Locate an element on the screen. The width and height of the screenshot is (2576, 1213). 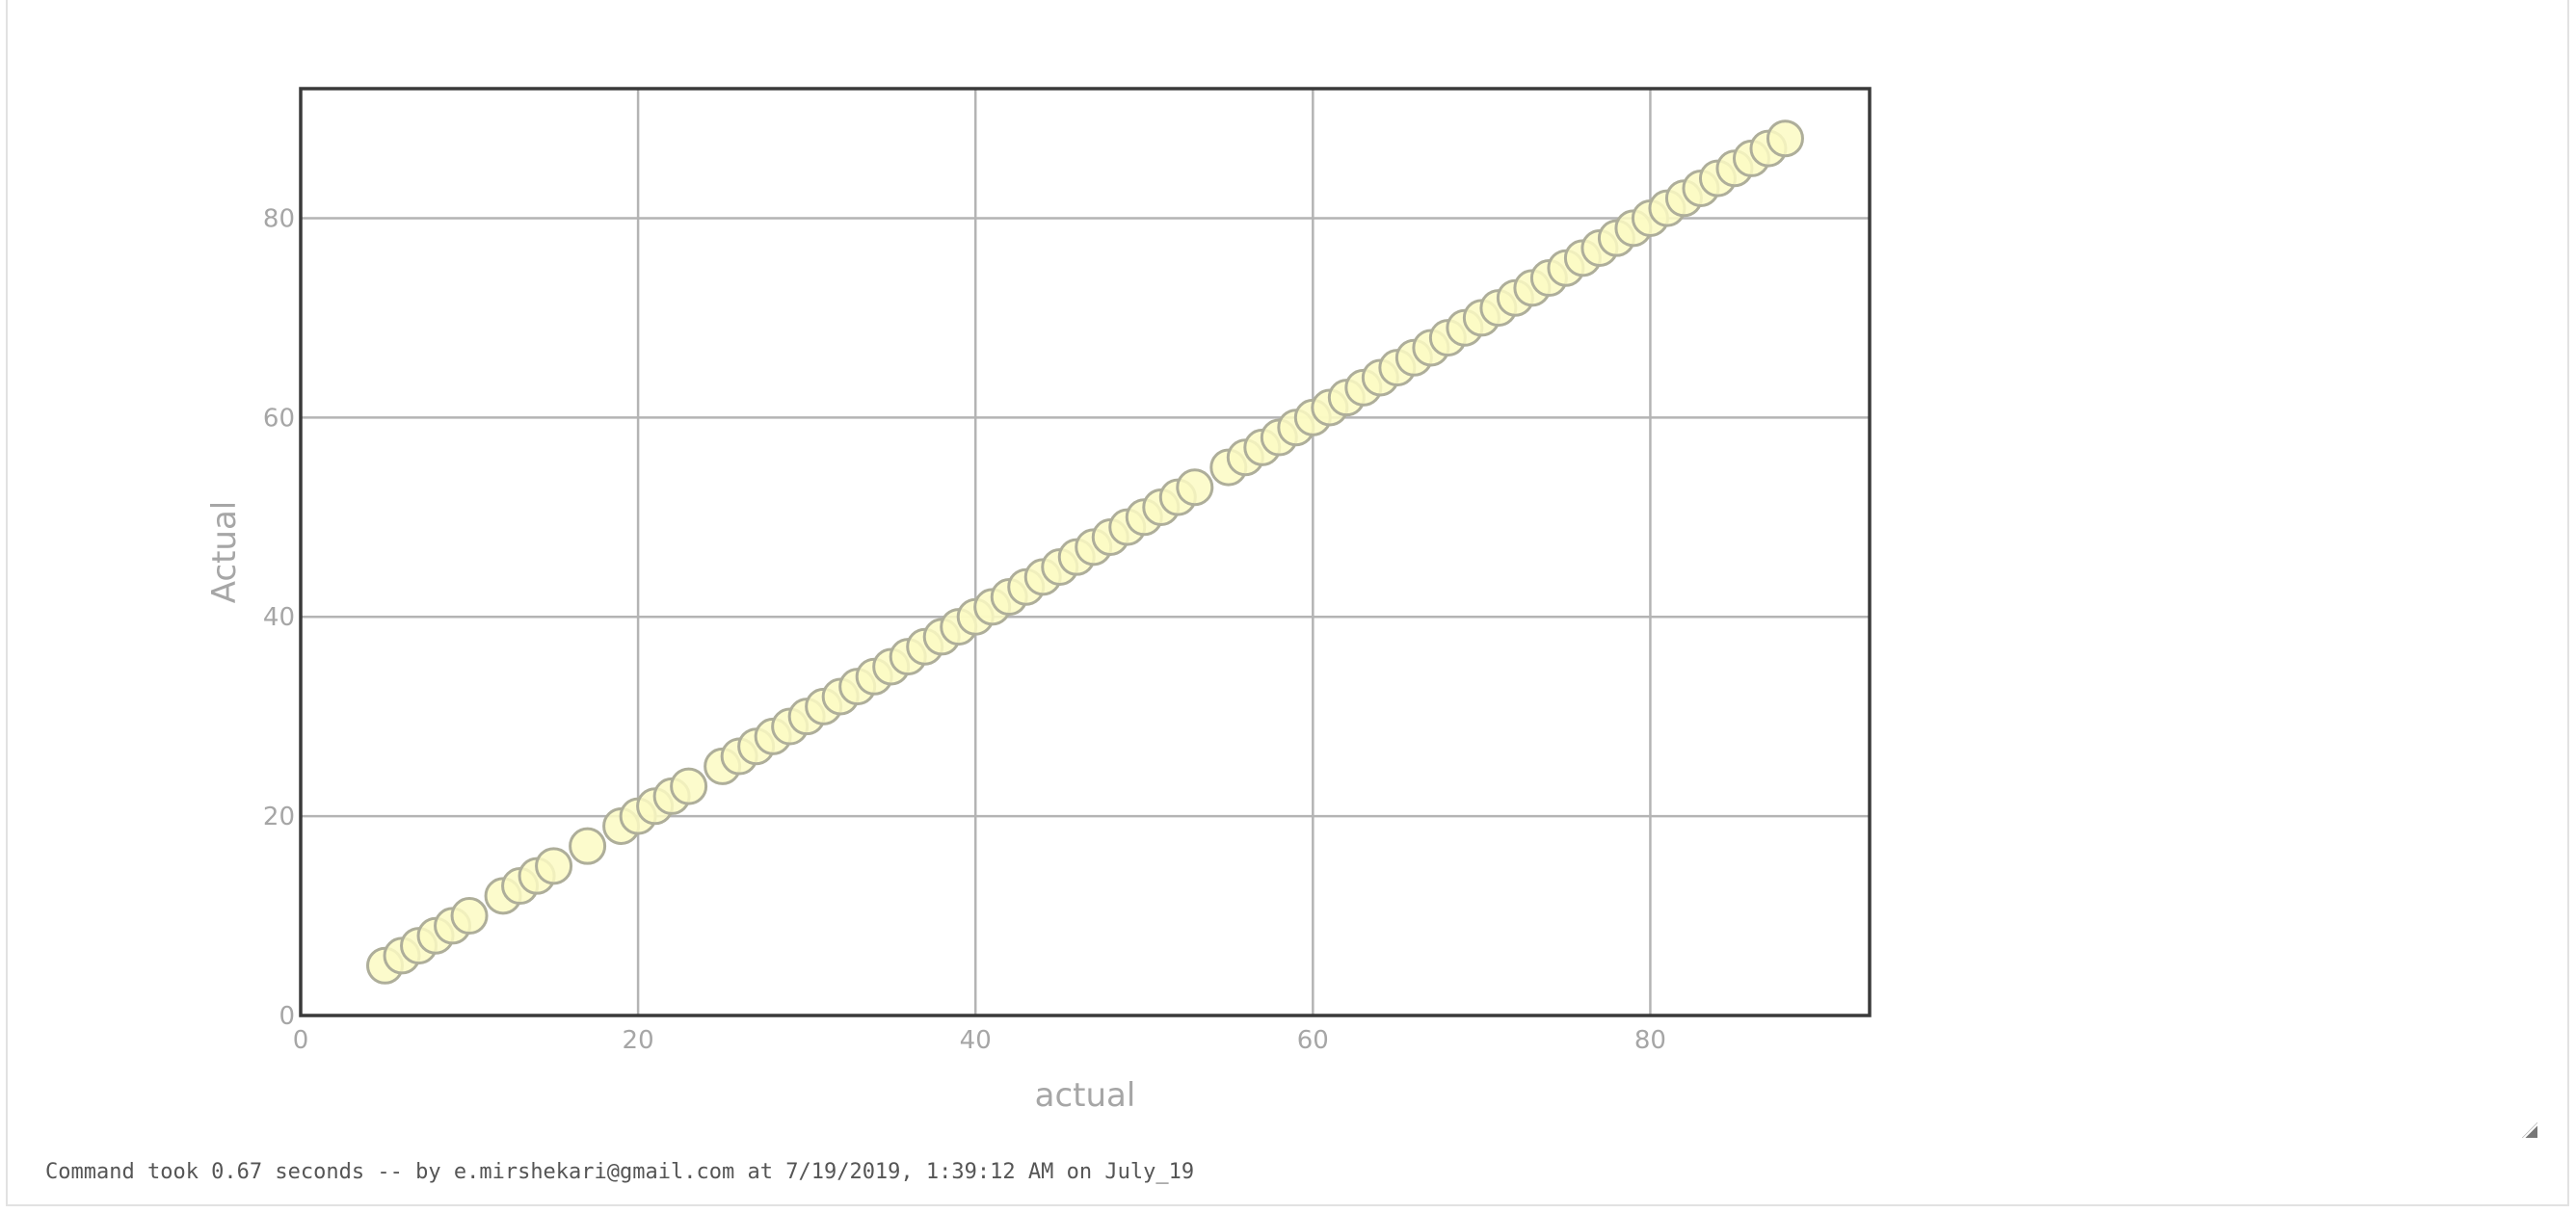
x-tick-label: 80 is located at coordinates (1650, 1040).